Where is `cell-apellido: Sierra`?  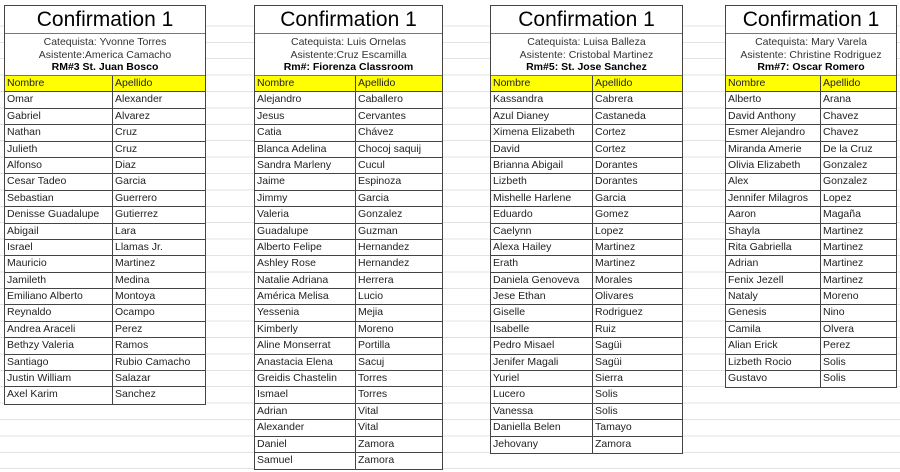
cell-apellido: Sierra is located at coordinates (609, 378).